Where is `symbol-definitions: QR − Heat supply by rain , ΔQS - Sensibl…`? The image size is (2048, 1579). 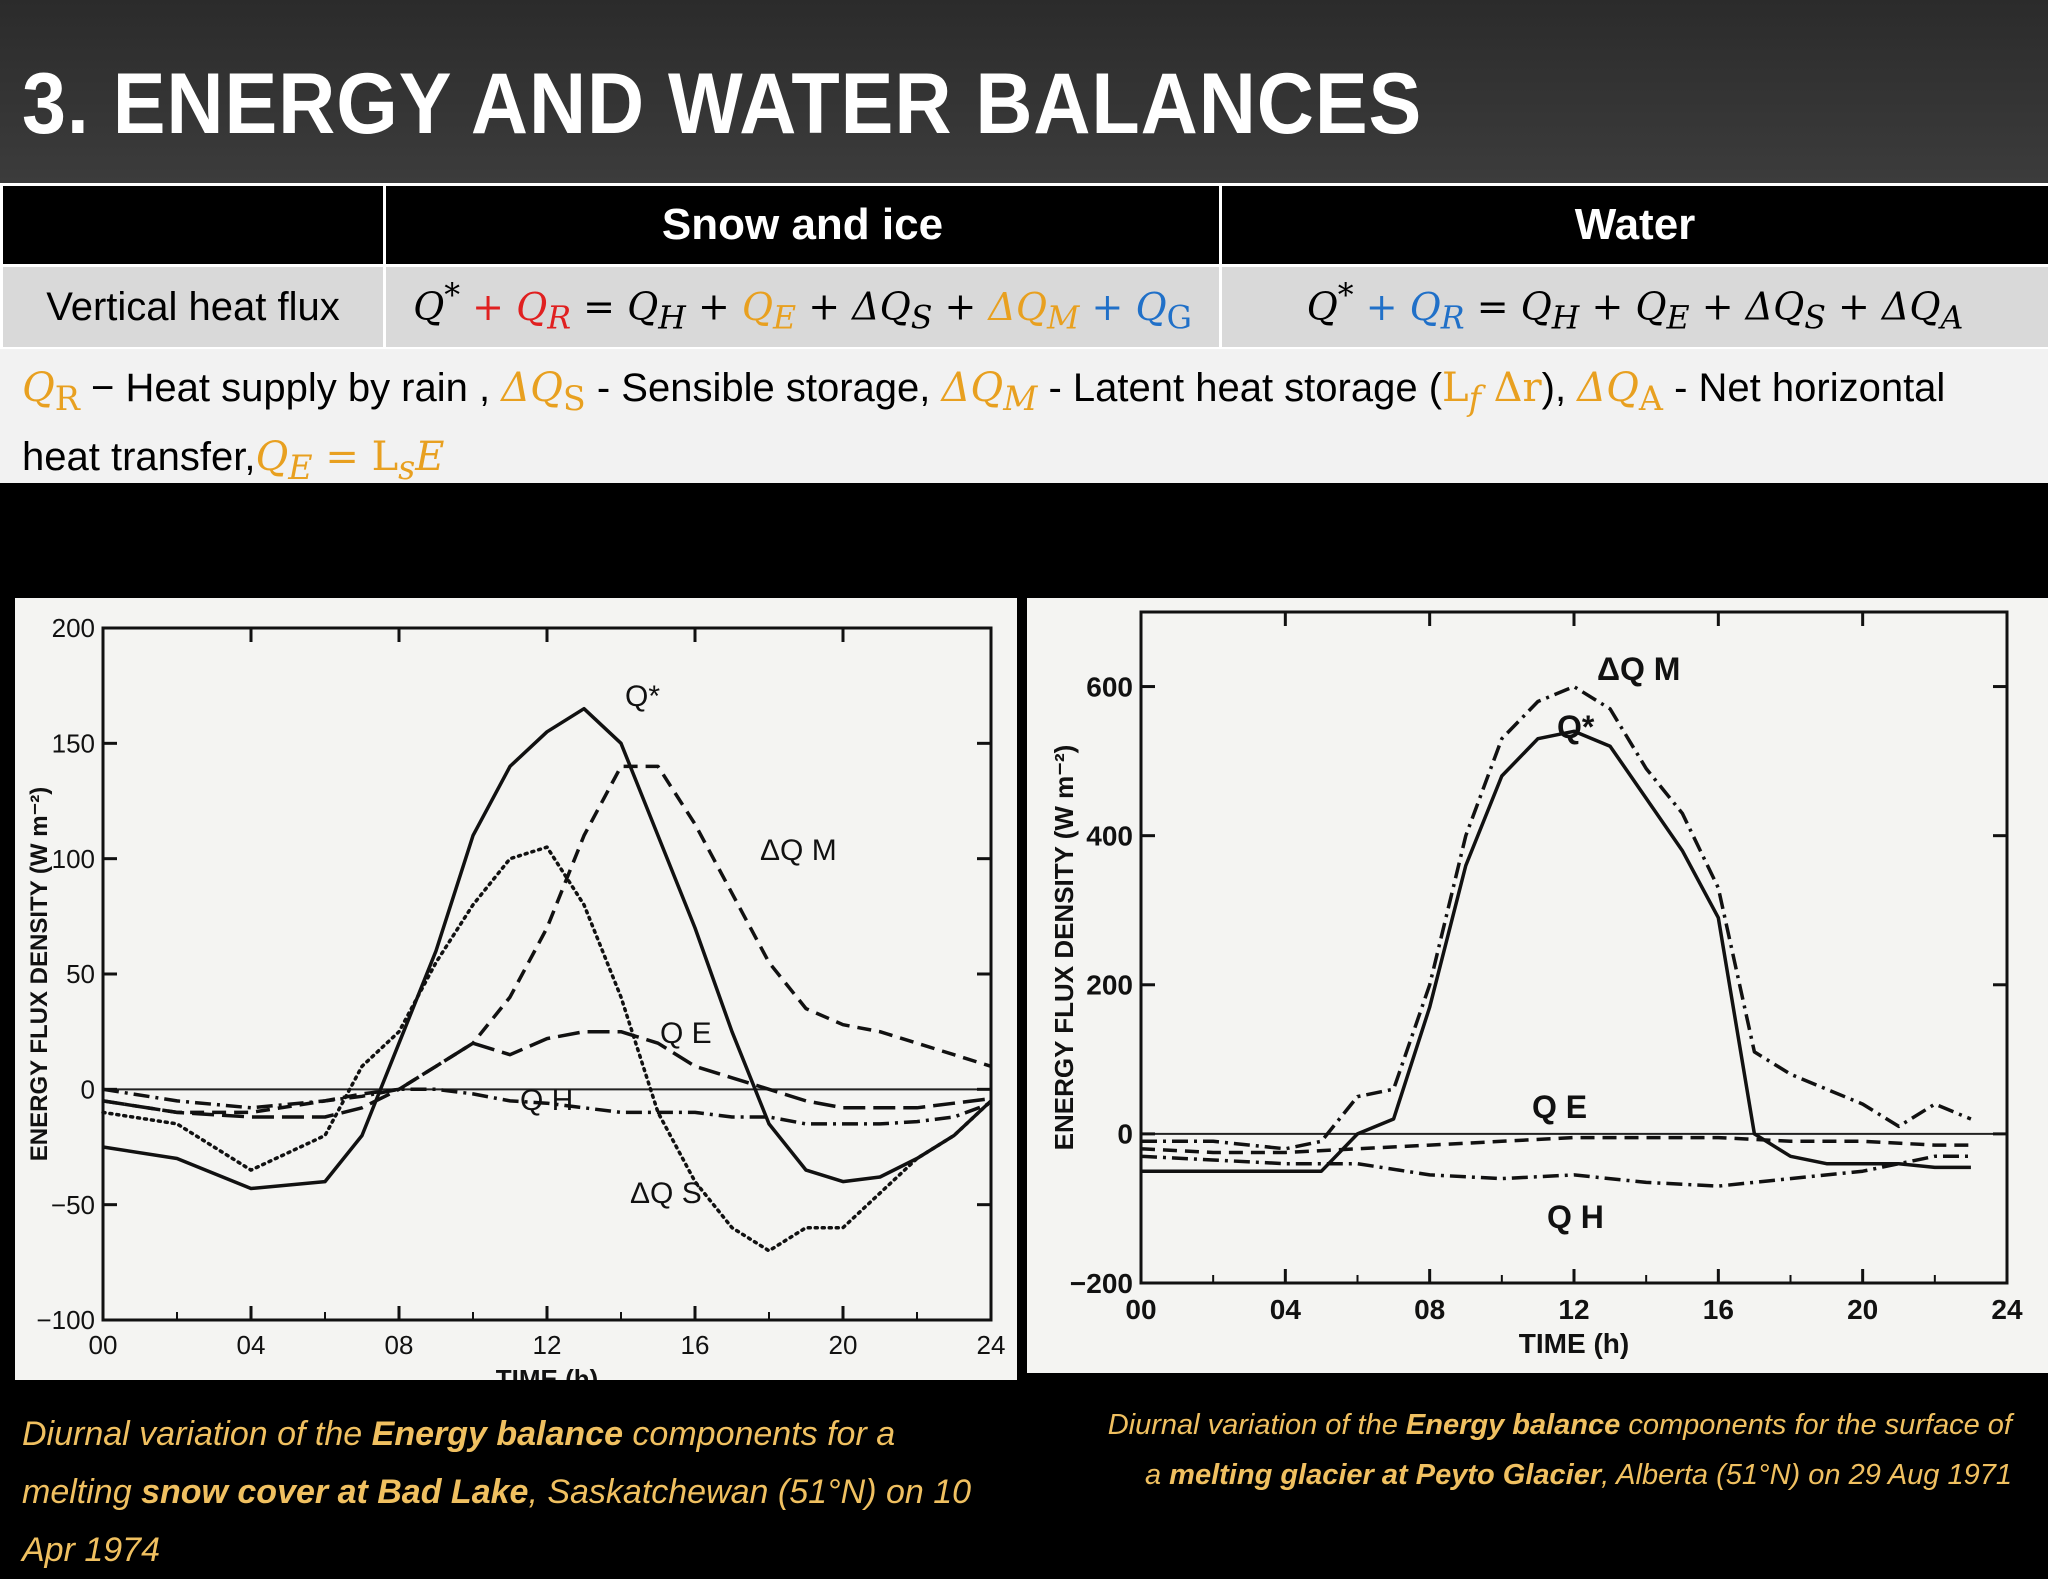 symbol-definitions: QR − Heat supply by rain , ΔQS - Sensibl… is located at coordinates (1024, 416).